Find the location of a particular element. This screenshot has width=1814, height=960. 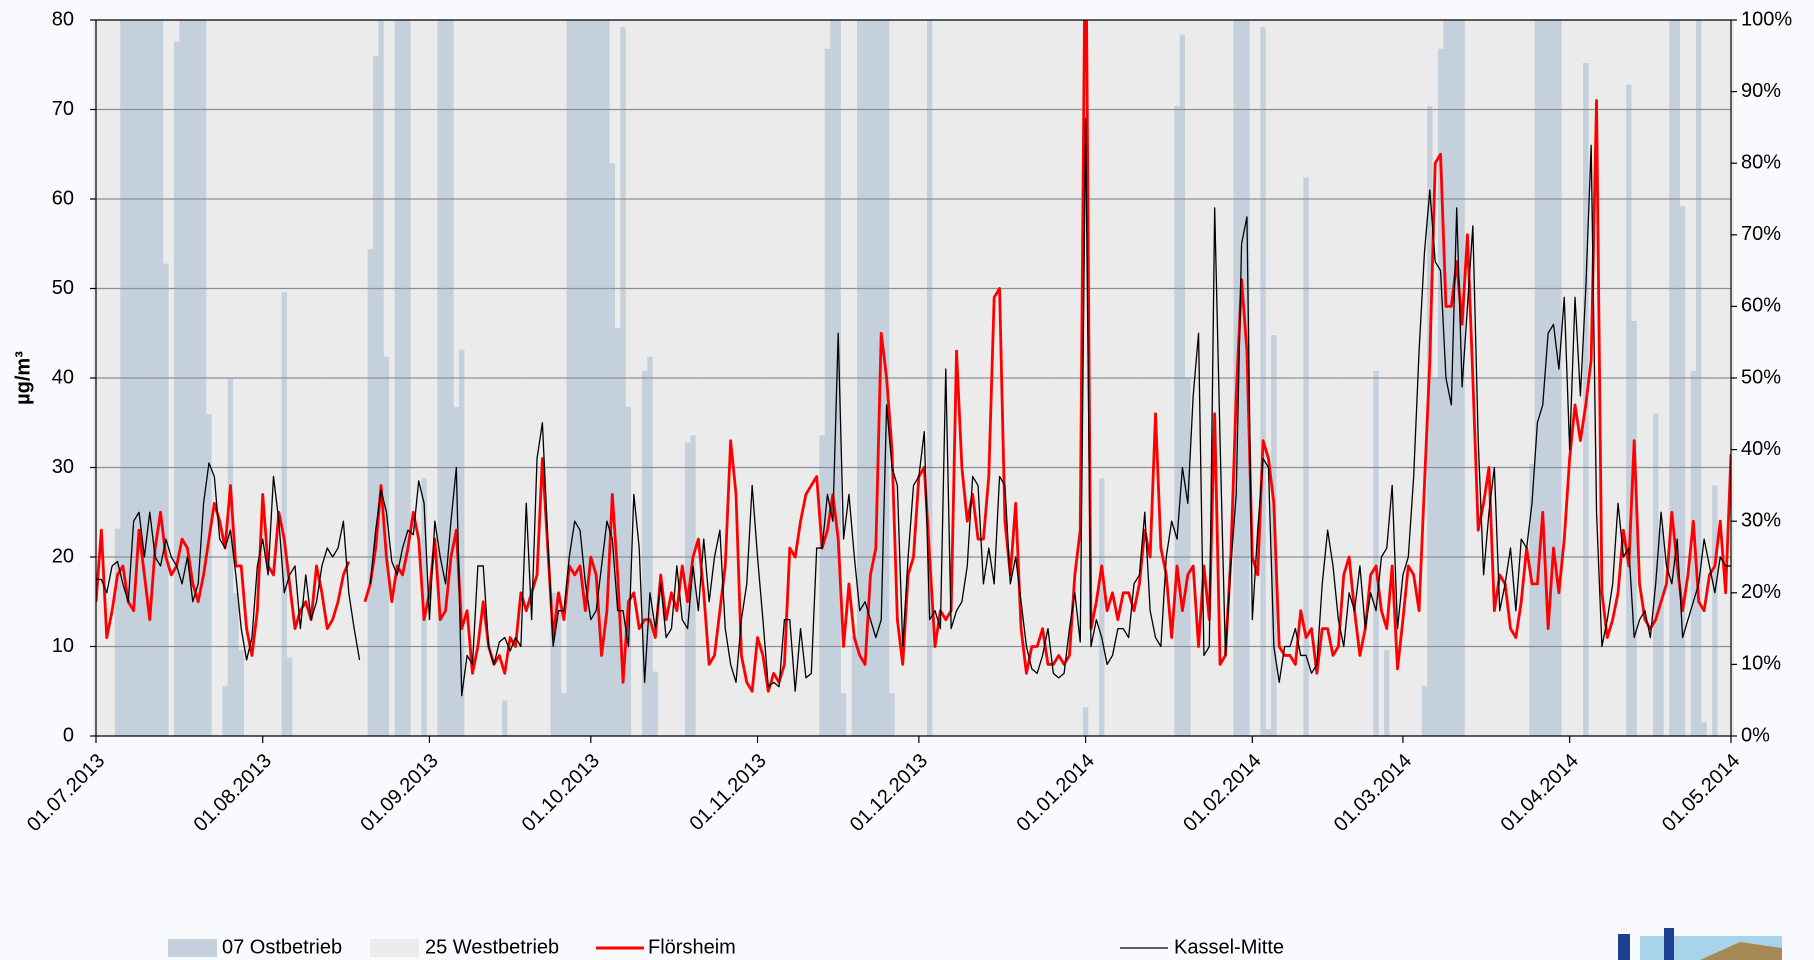

x-tick-label: 01.10.2013 is located at coordinates (561, 793).